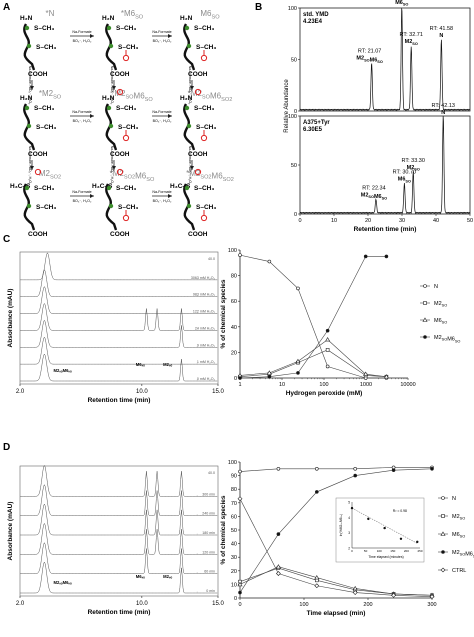 This screenshot has height=637, width=474. I want to click on peak-species-label: M2SOM6SO, so click(369, 60).